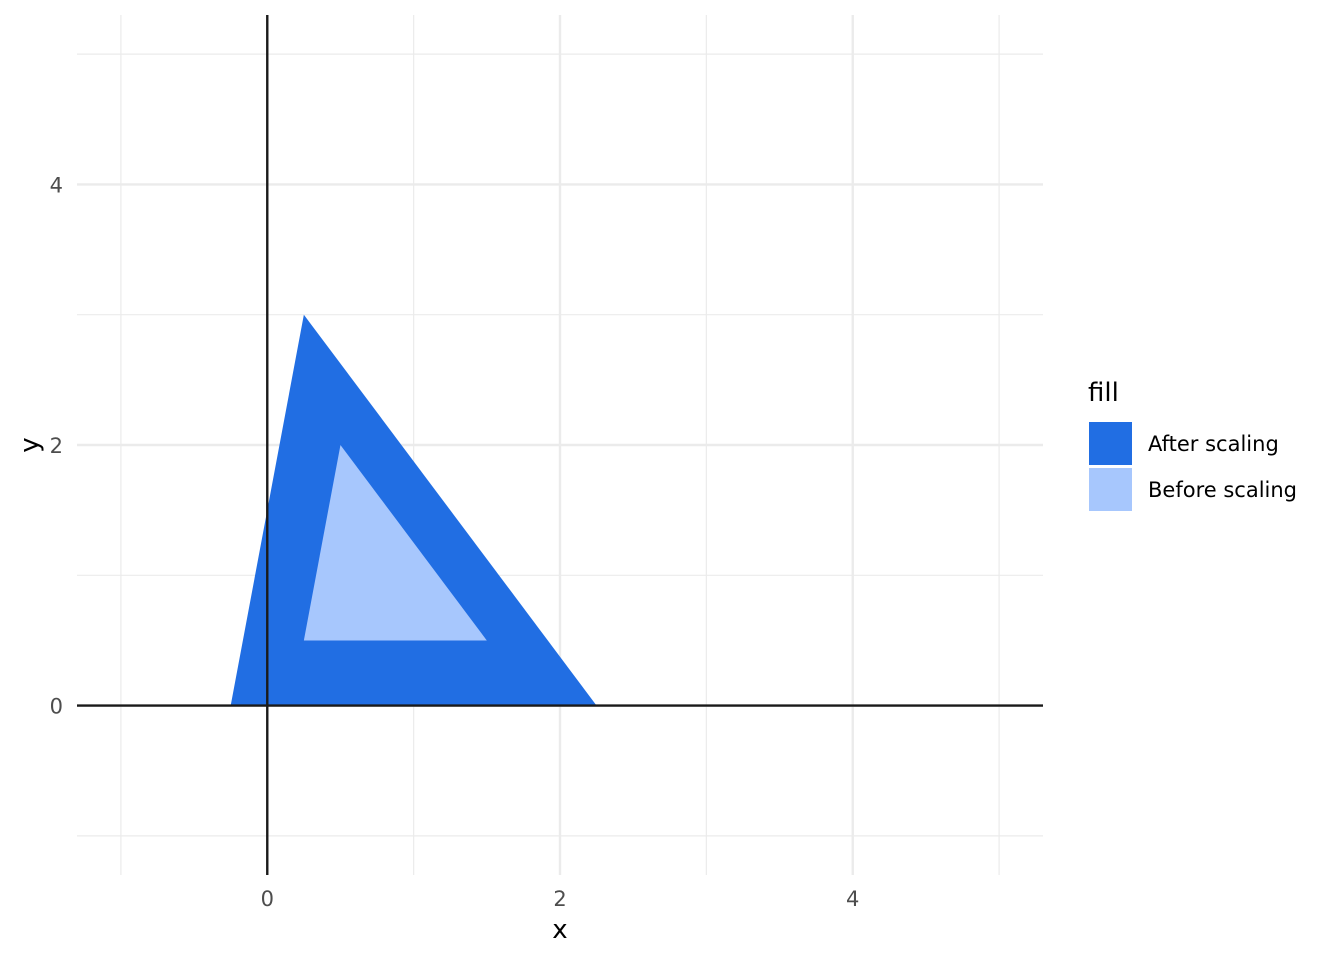  I want to click on x-tick-label: 2, so click(559, 899).